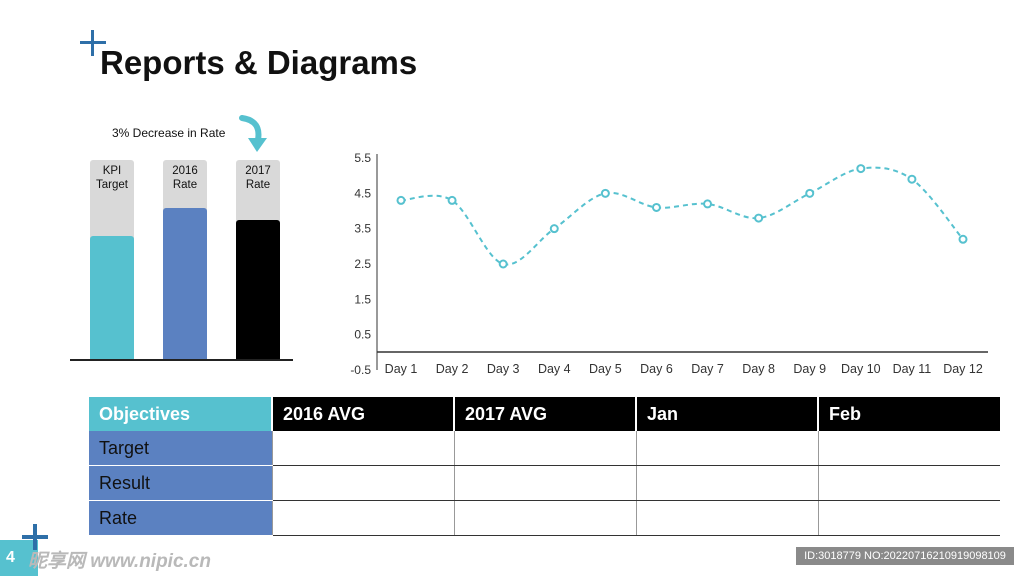 Image resolution: width=1024 pixels, height=576 pixels. I want to click on x-tick-label: Day 9, so click(809, 369).